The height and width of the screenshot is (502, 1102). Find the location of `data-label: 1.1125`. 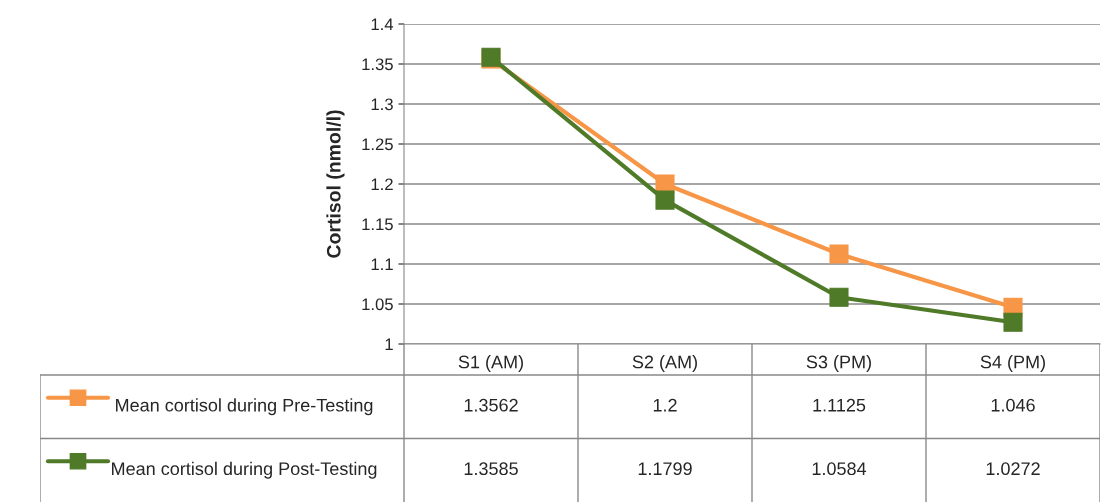

data-label: 1.1125 is located at coordinates (839, 405).